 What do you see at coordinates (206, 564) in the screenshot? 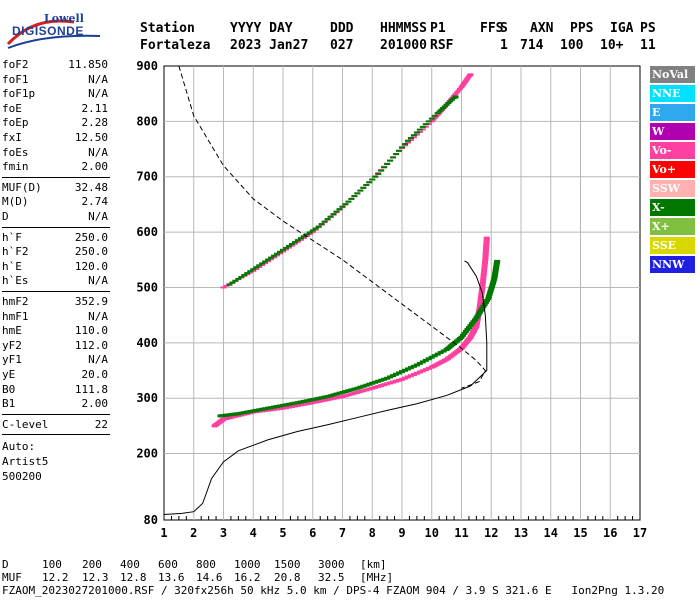
I see `distance-cell-5: 800` at bounding box center [206, 564].